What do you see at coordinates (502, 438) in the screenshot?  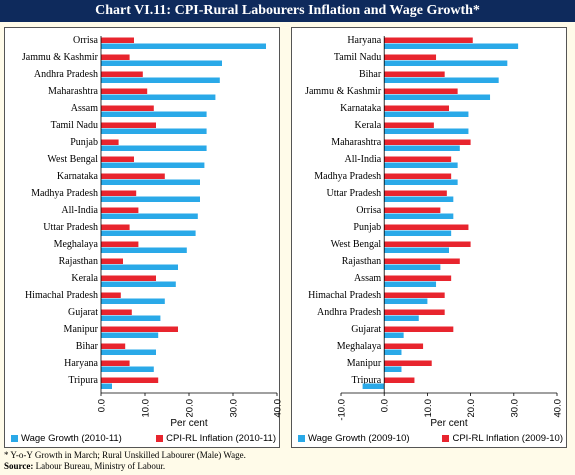 I see `legend-item-cpi: CPI-RL Inflation (2009-10)` at bounding box center [502, 438].